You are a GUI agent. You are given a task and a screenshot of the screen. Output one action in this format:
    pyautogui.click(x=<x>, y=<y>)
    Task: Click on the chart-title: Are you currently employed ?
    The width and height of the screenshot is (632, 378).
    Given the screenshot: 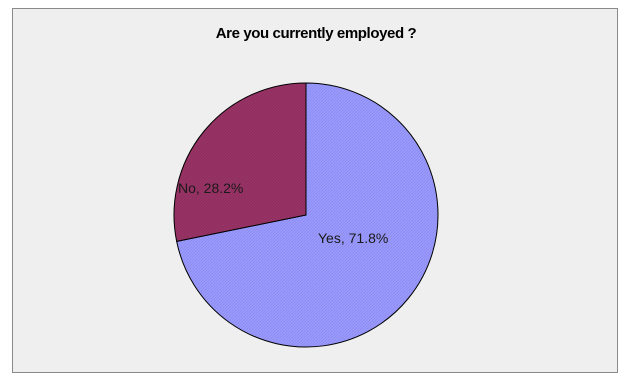 What is the action you would take?
    pyautogui.click(x=316, y=33)
    